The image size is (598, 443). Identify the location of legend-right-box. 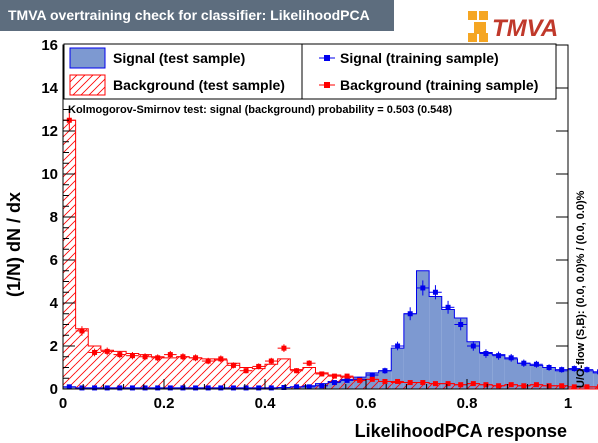
(429, 71).